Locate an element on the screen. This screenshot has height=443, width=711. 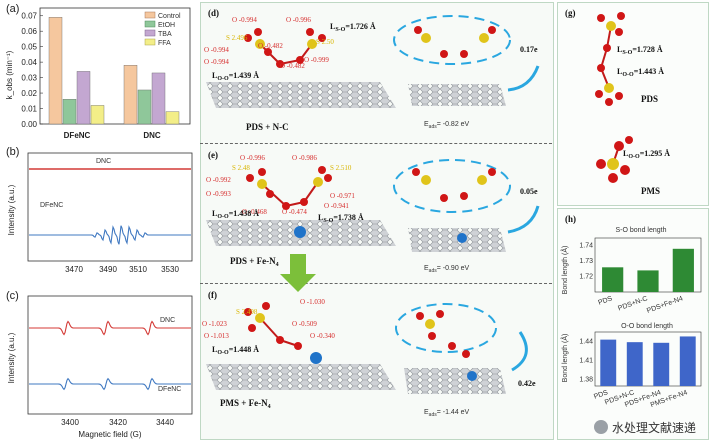
d-zoom-ellipse is located at coordinates (452, 40).